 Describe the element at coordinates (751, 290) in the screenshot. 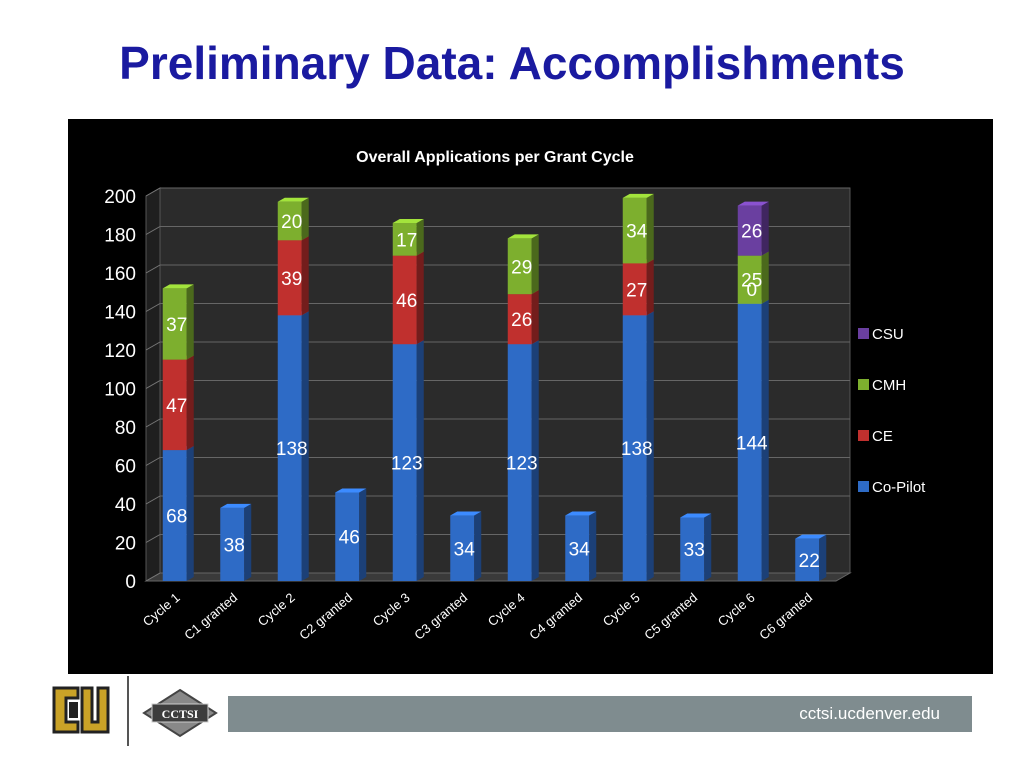

I see `data-label: 0` at that location.